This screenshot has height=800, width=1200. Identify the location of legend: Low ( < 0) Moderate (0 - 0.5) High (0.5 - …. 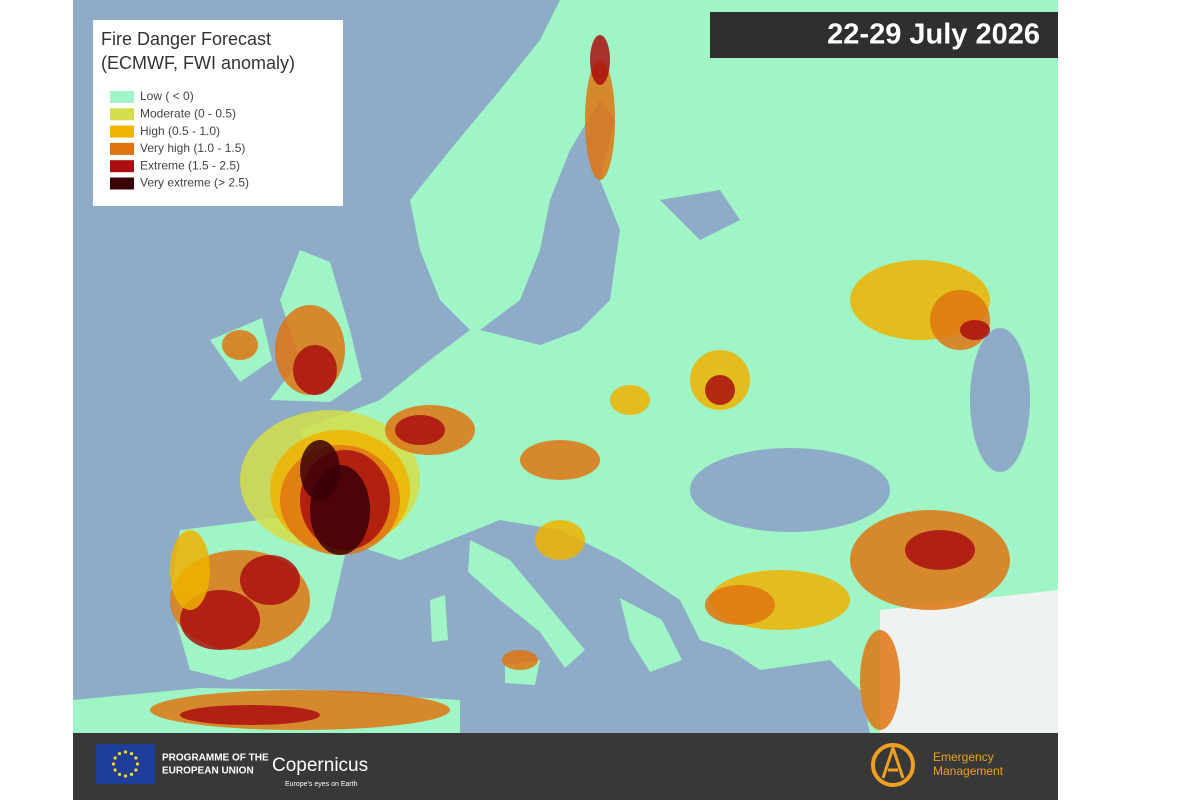
(179, 139).